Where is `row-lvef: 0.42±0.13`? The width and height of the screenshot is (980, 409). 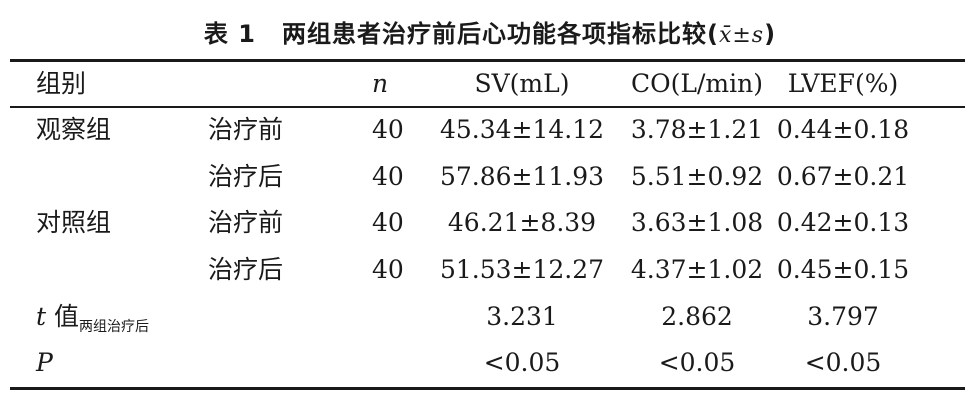 row-lvef: 0.42±0.13 is located at coordinates (843, 222).